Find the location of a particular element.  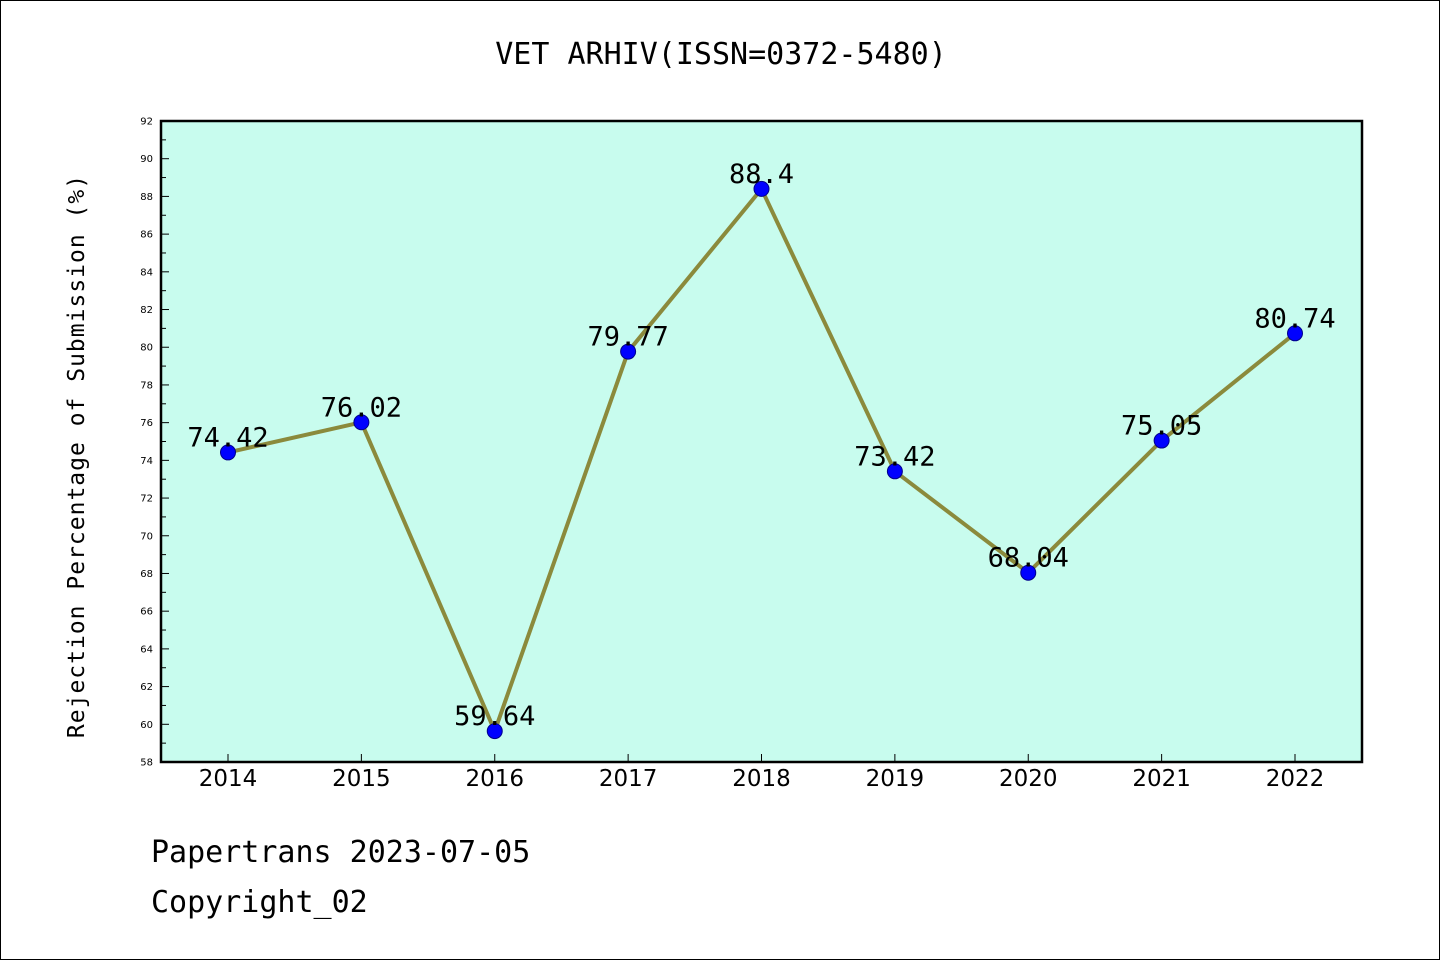

x-axis-ticks: 2014 2015 2016 2017 2018 2019 2020 2021 2022 is located at coordinates (762, 773).